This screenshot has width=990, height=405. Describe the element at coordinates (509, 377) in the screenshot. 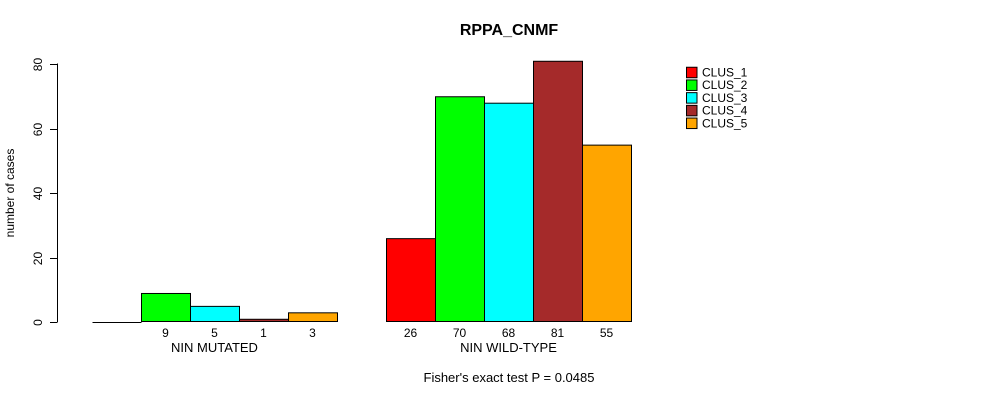

I see `fisher-test-annotation: Fisher's exact test P = 0.0485` at that location.